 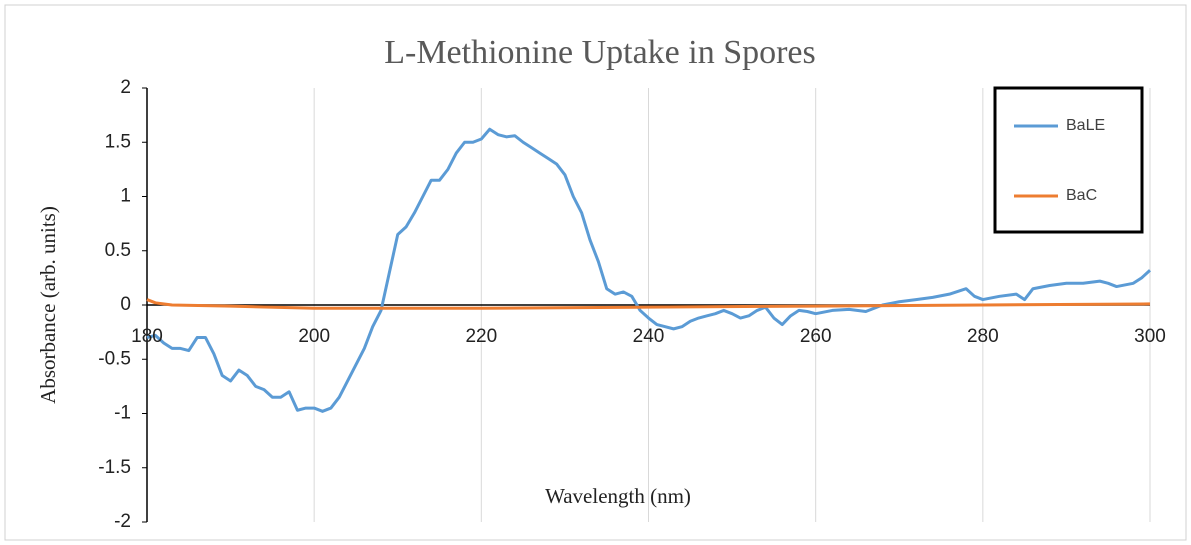 I want to click on x-tick-label: 260, so click(x=816, y=336).